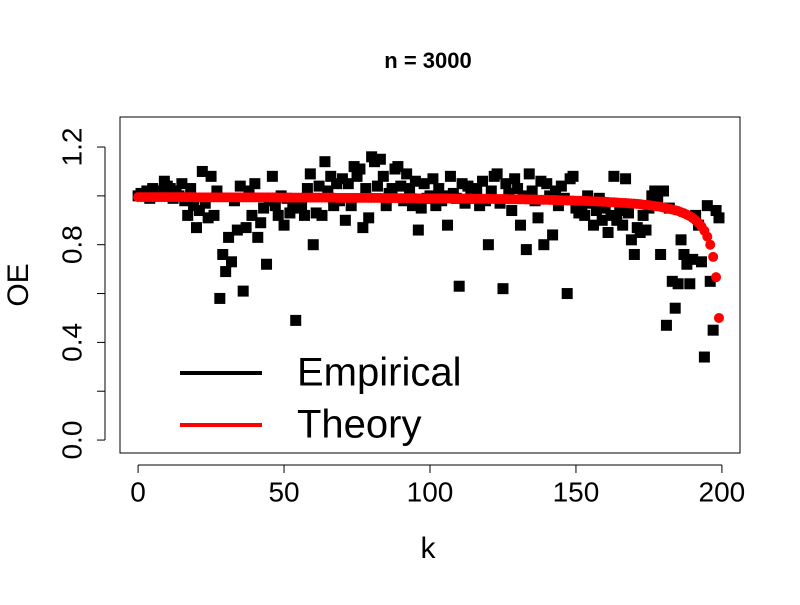 The image size is (800, 605). What do you see at coordinates (71, 440) in the screenshot?
I see `y-tick-label: 0.0` at bounding box center [71, 440].